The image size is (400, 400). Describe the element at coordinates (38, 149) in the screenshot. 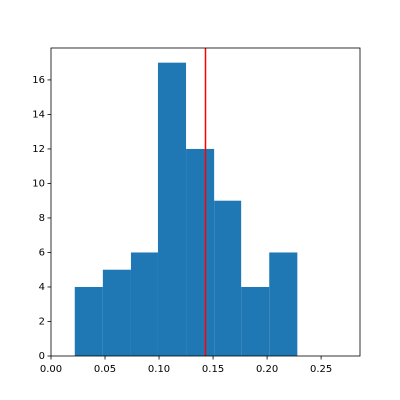

I see `y-tick-label: 12` at that location.